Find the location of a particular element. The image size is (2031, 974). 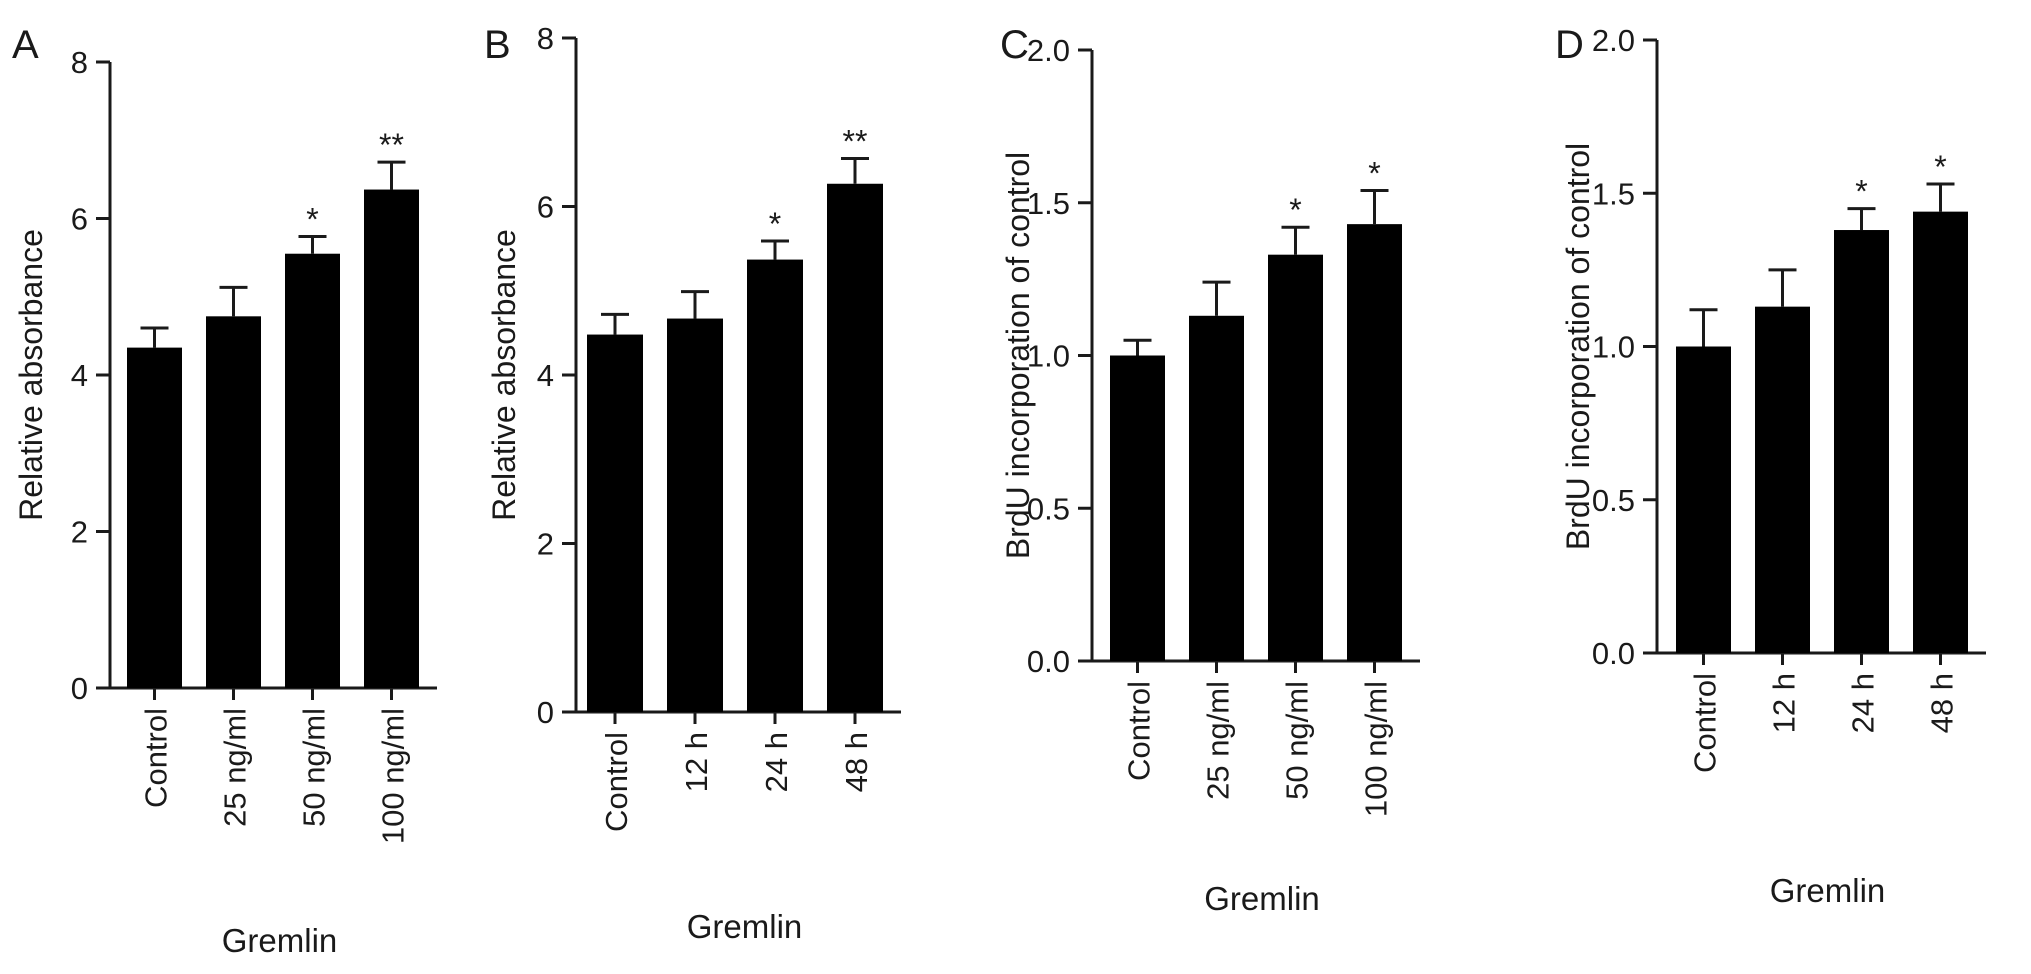

panel-label: B is located at coordinates (497, 45).